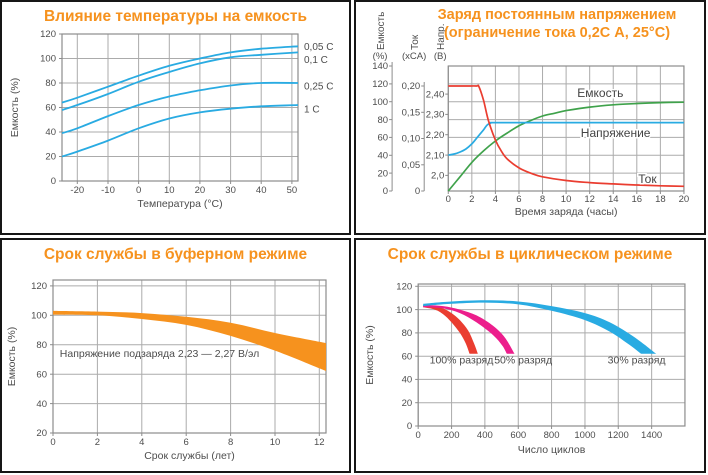 This screenshot has width=708, height=475. What do you see at coordinates (523, 361) in the screenshot?
I see `svg-text: 50% разряд` at bounding box center [523, 361].